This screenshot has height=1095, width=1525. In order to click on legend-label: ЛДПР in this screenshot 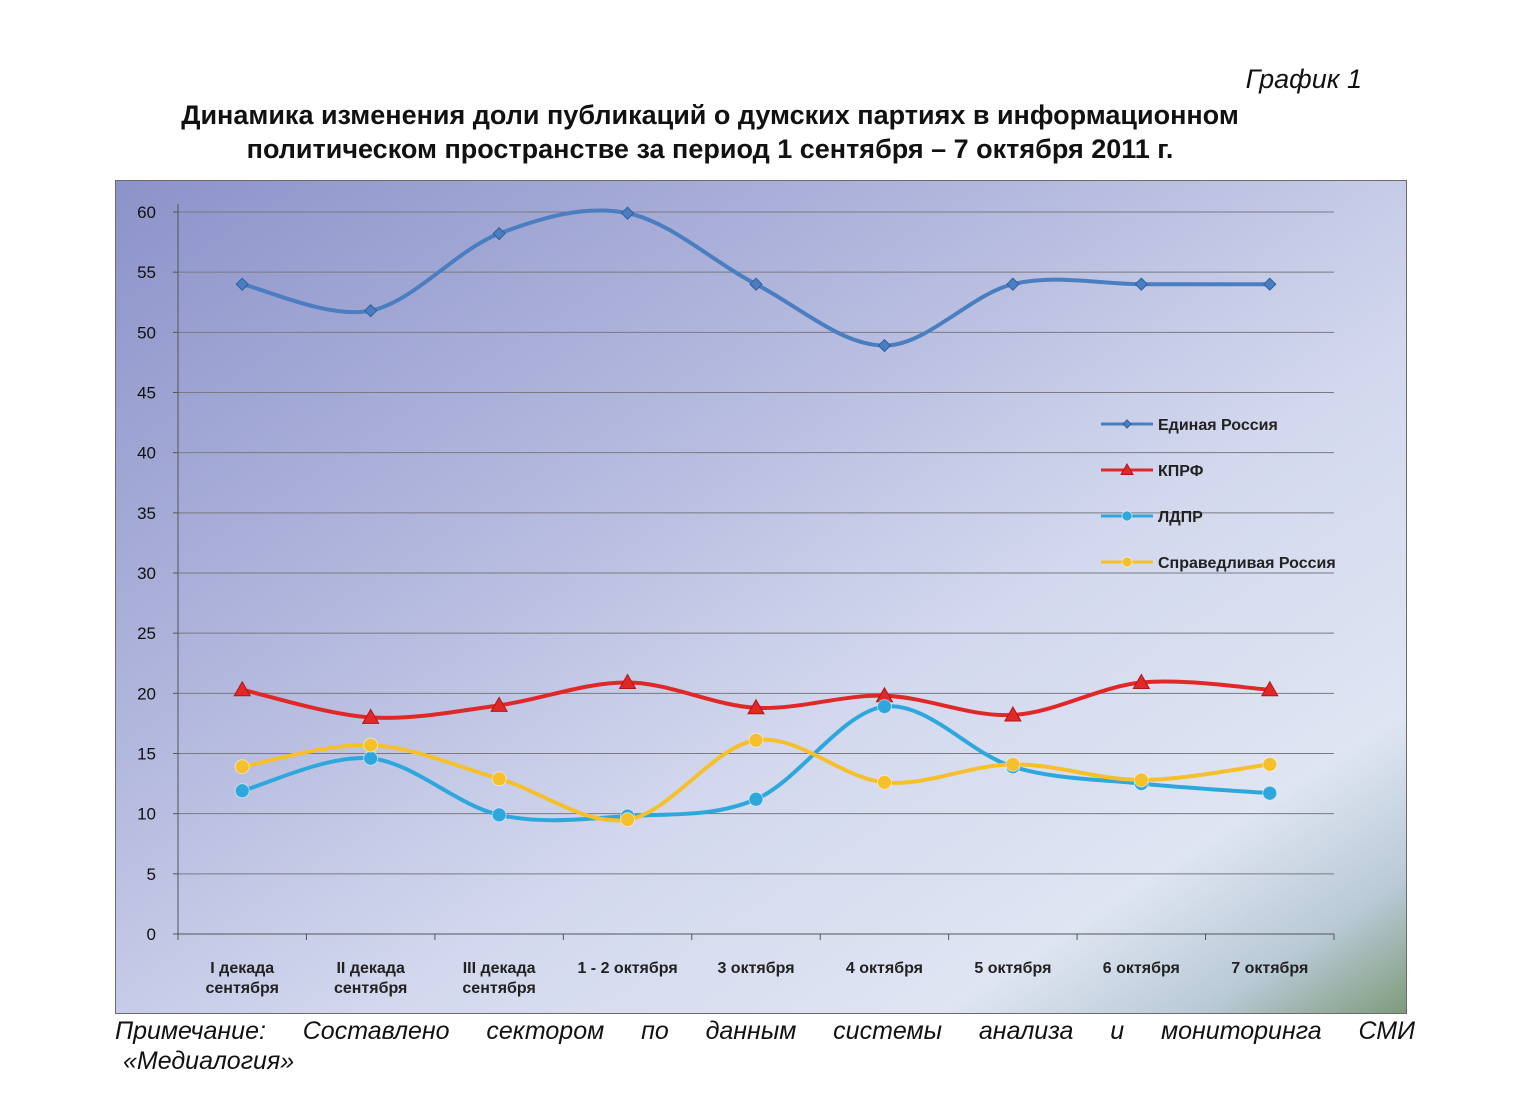, I will do `click(1180, 517)`.